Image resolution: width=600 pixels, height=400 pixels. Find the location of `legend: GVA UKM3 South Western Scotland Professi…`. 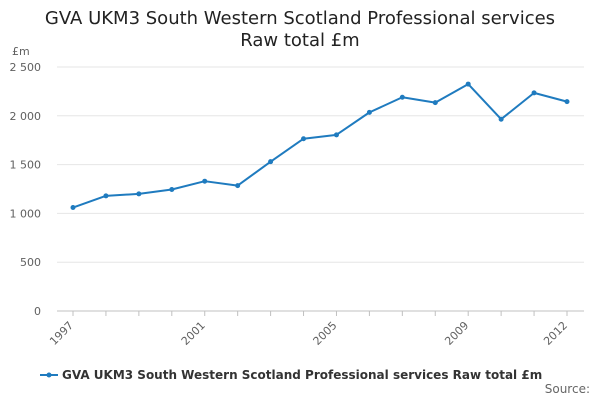

legend: GVA UKM3 South Western Scotland Professi… is located at coordinates (291, 375).